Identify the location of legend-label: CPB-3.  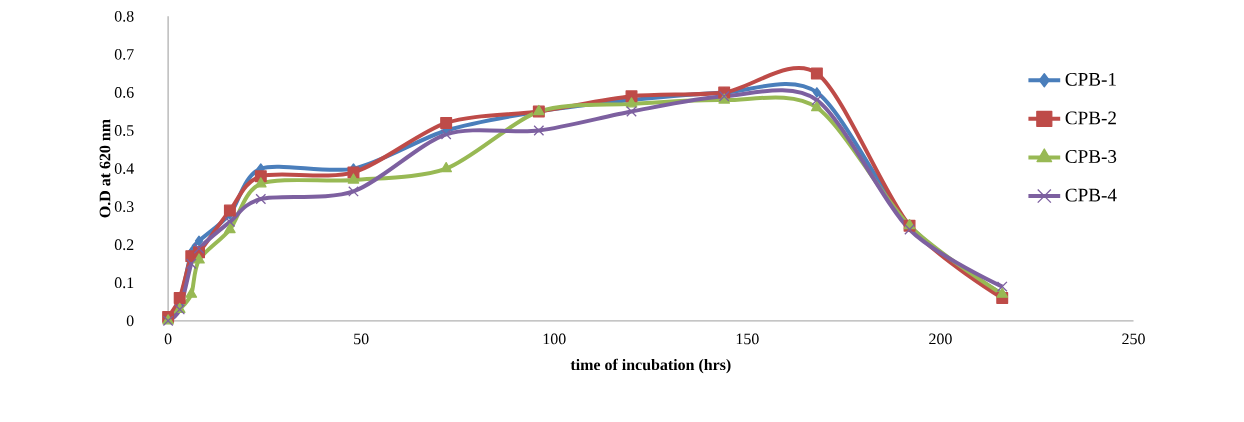
(1091, 157).